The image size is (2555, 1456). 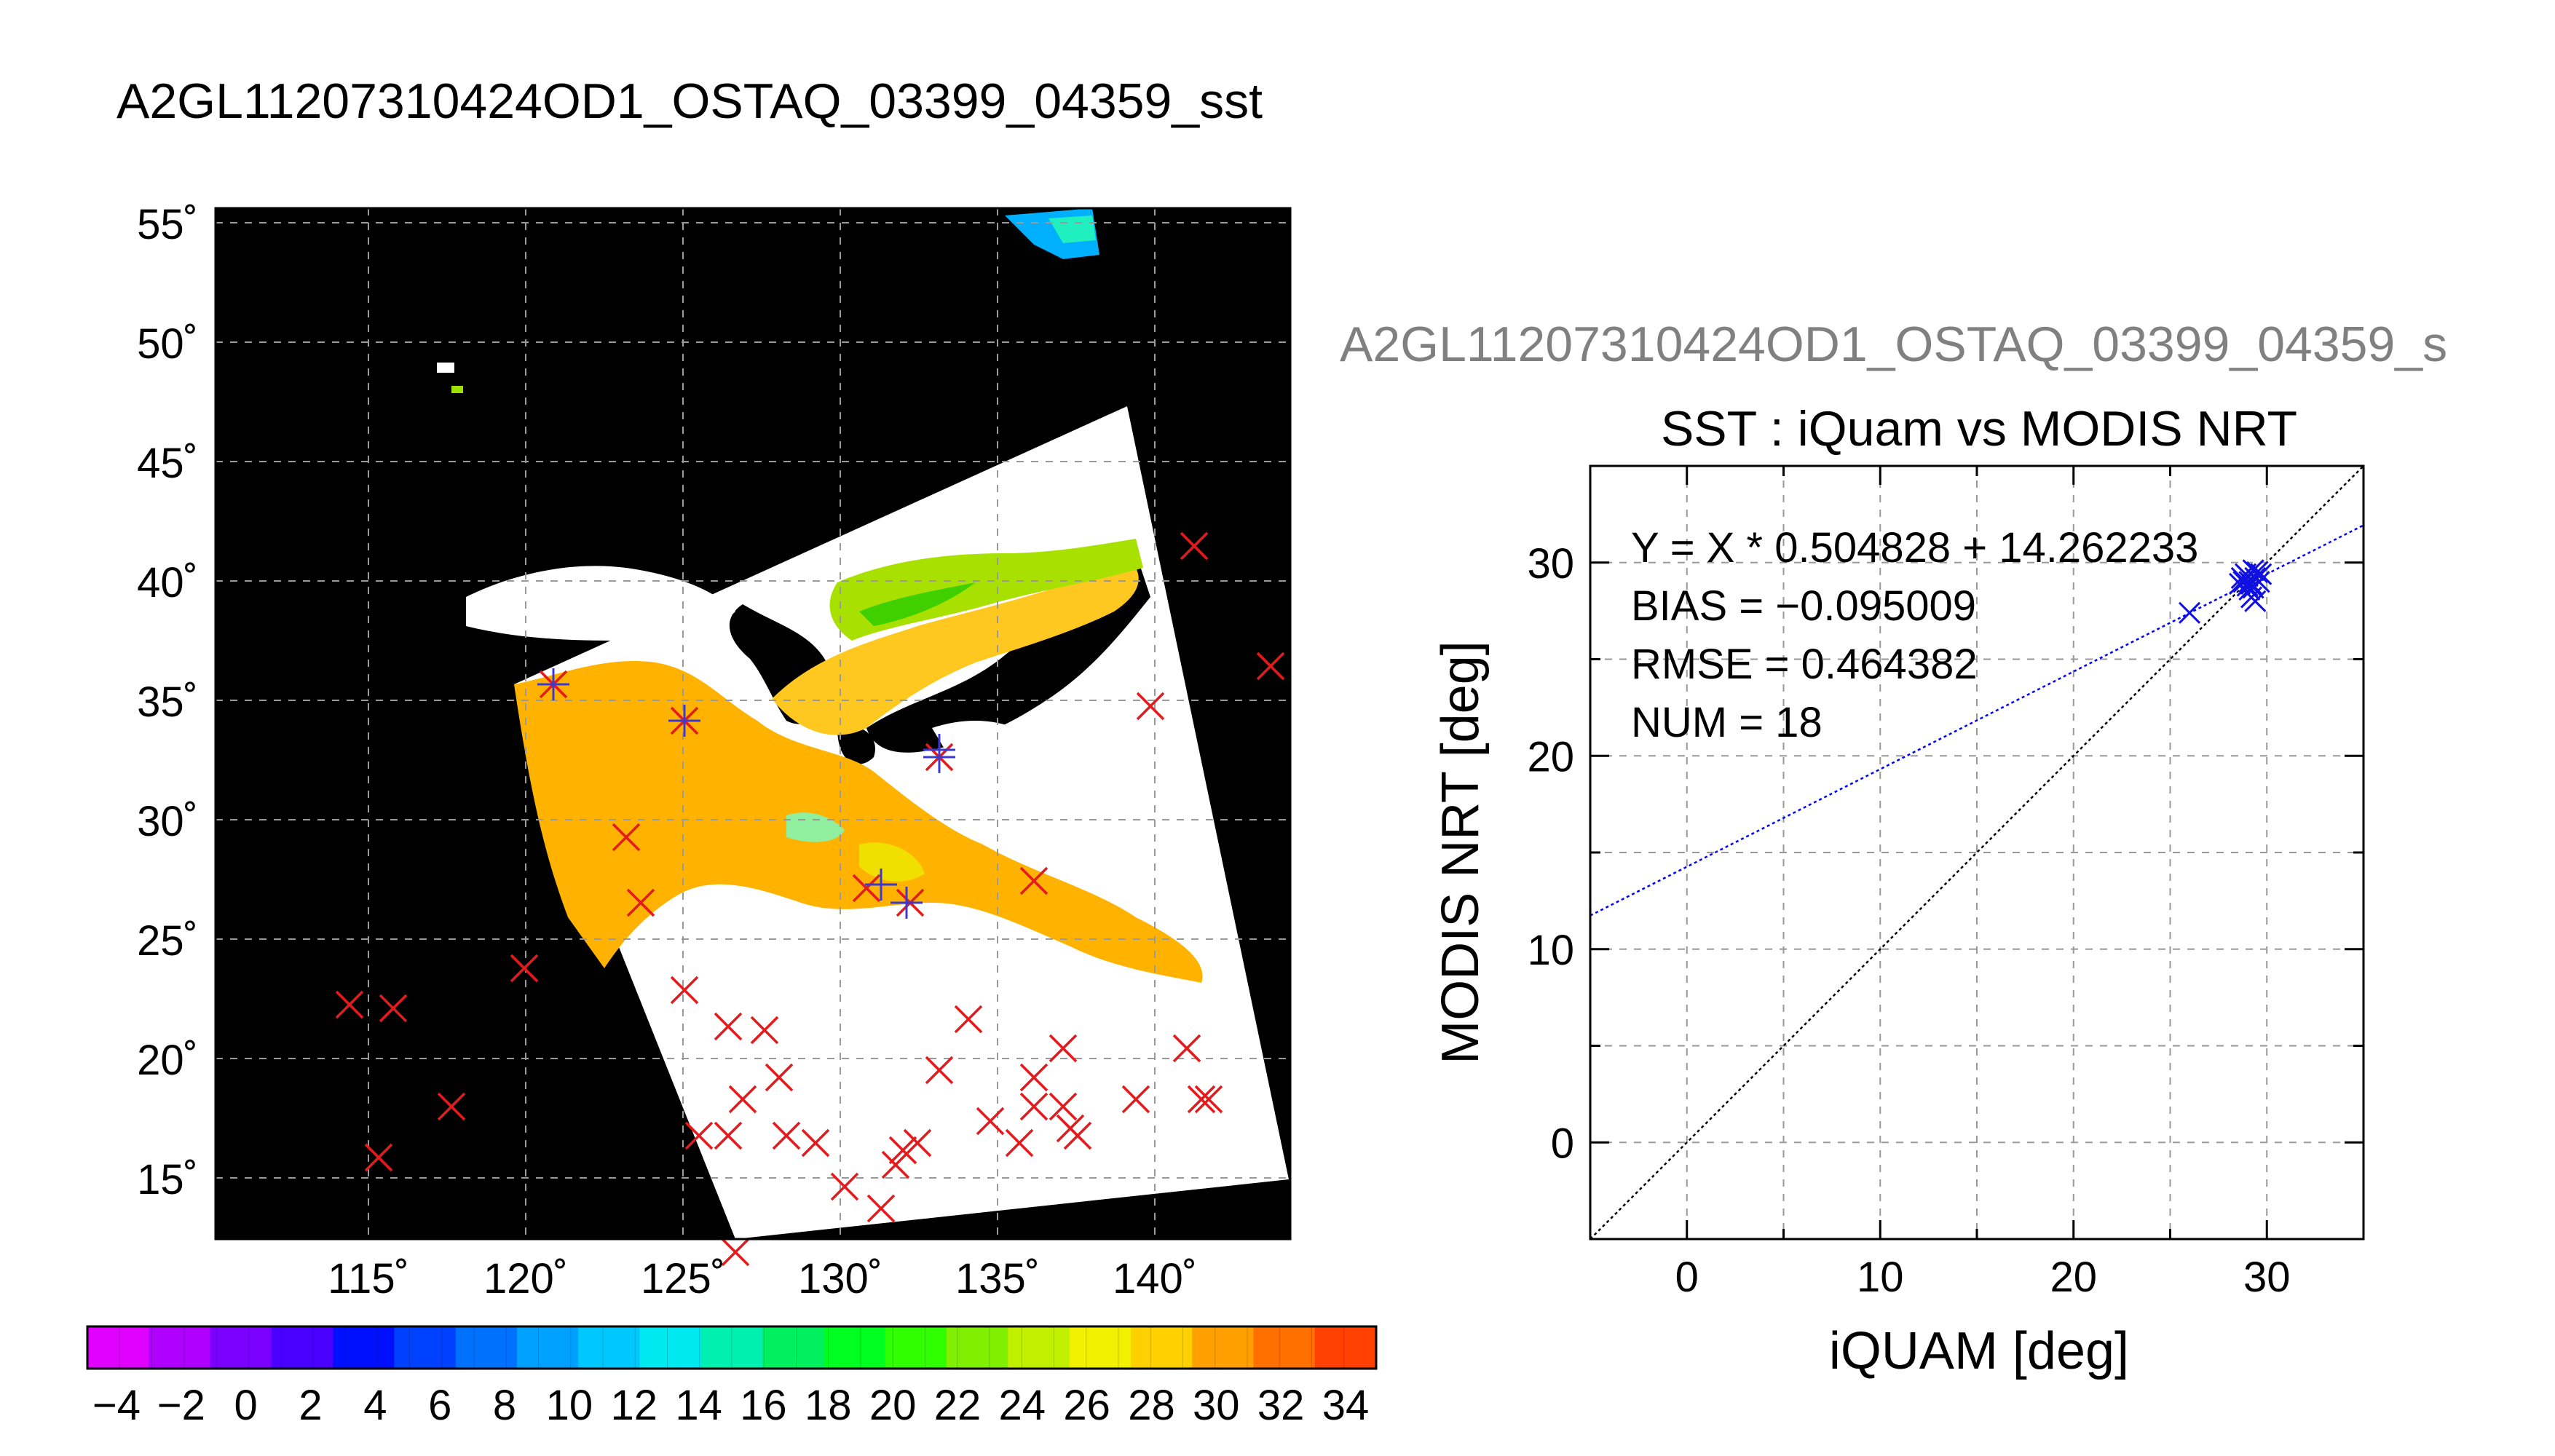 What do you see at coordinates (167, 344) in the screenshot?
I see `lat-tick-label: 50˚` at bounding box center [167, 344].